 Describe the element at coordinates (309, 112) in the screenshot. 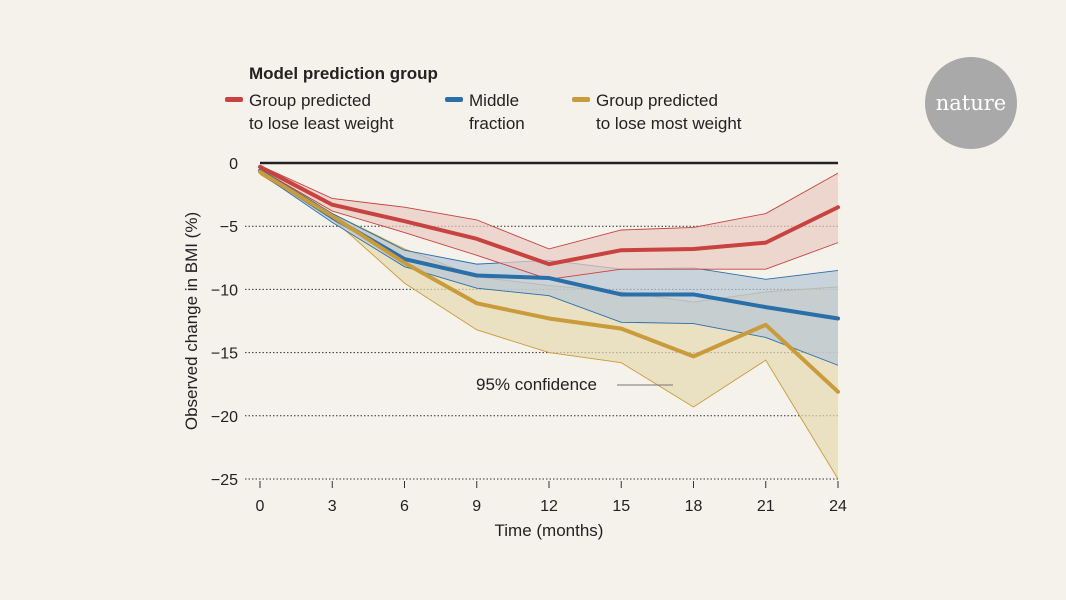

I see `legend-item-least: Group predicted to lose least weight` at that location.